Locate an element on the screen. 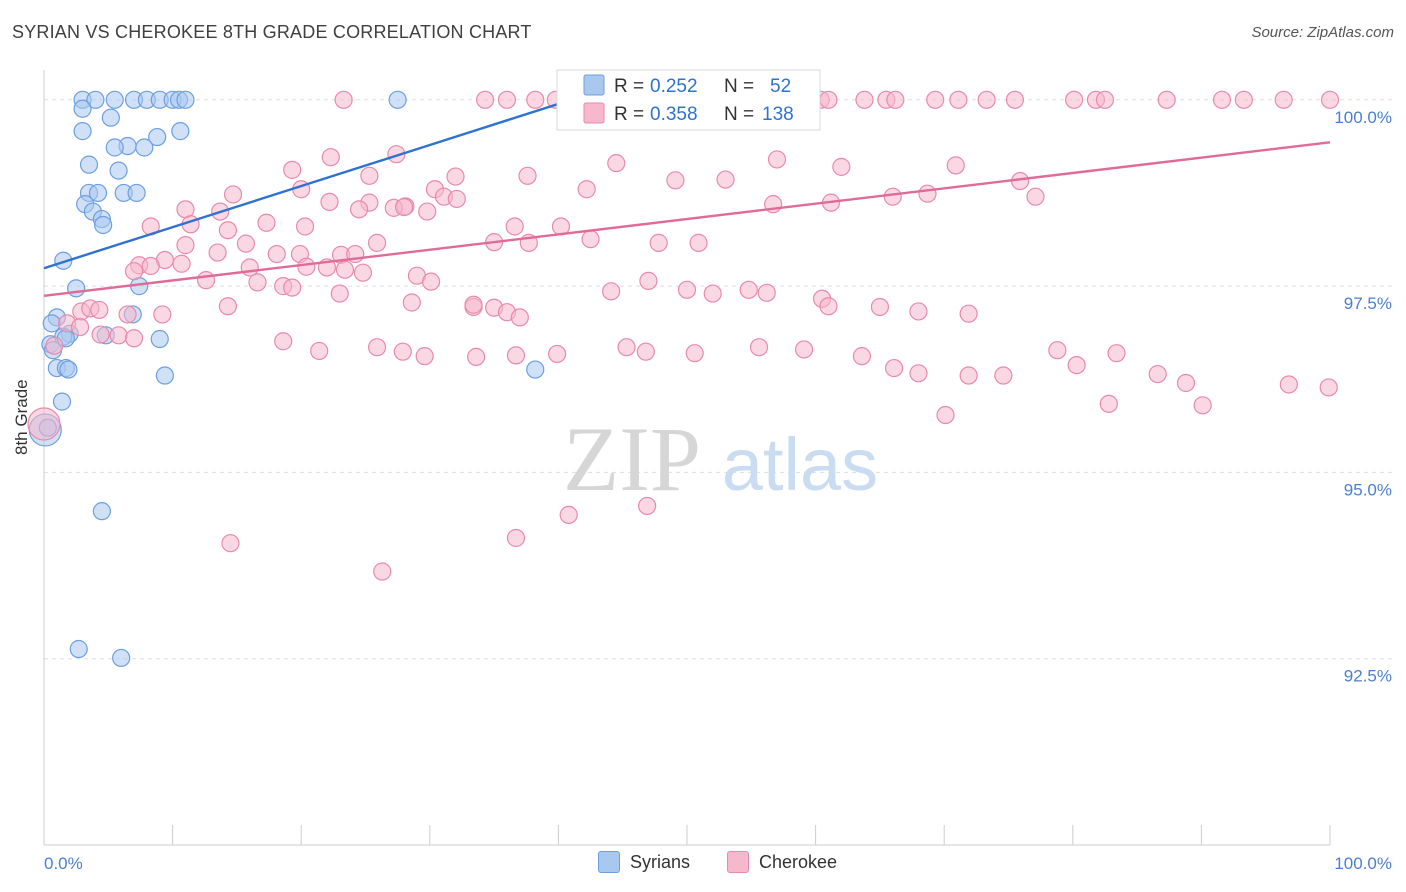 Image resolution: width=1406 pixels, height=892 pixels. legend-r-label-2: R = is located at coordinates (629, 114).